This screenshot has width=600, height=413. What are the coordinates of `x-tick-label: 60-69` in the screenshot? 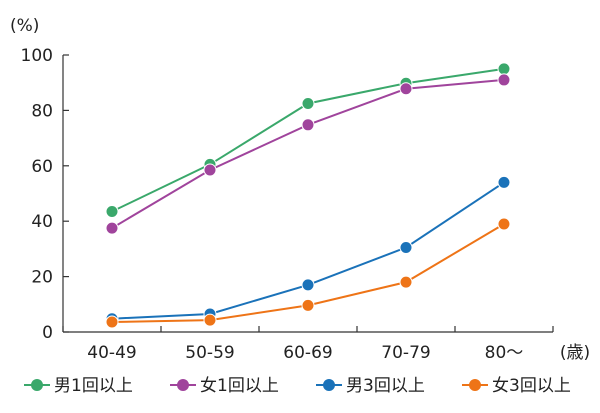 It's located at (307, 353).